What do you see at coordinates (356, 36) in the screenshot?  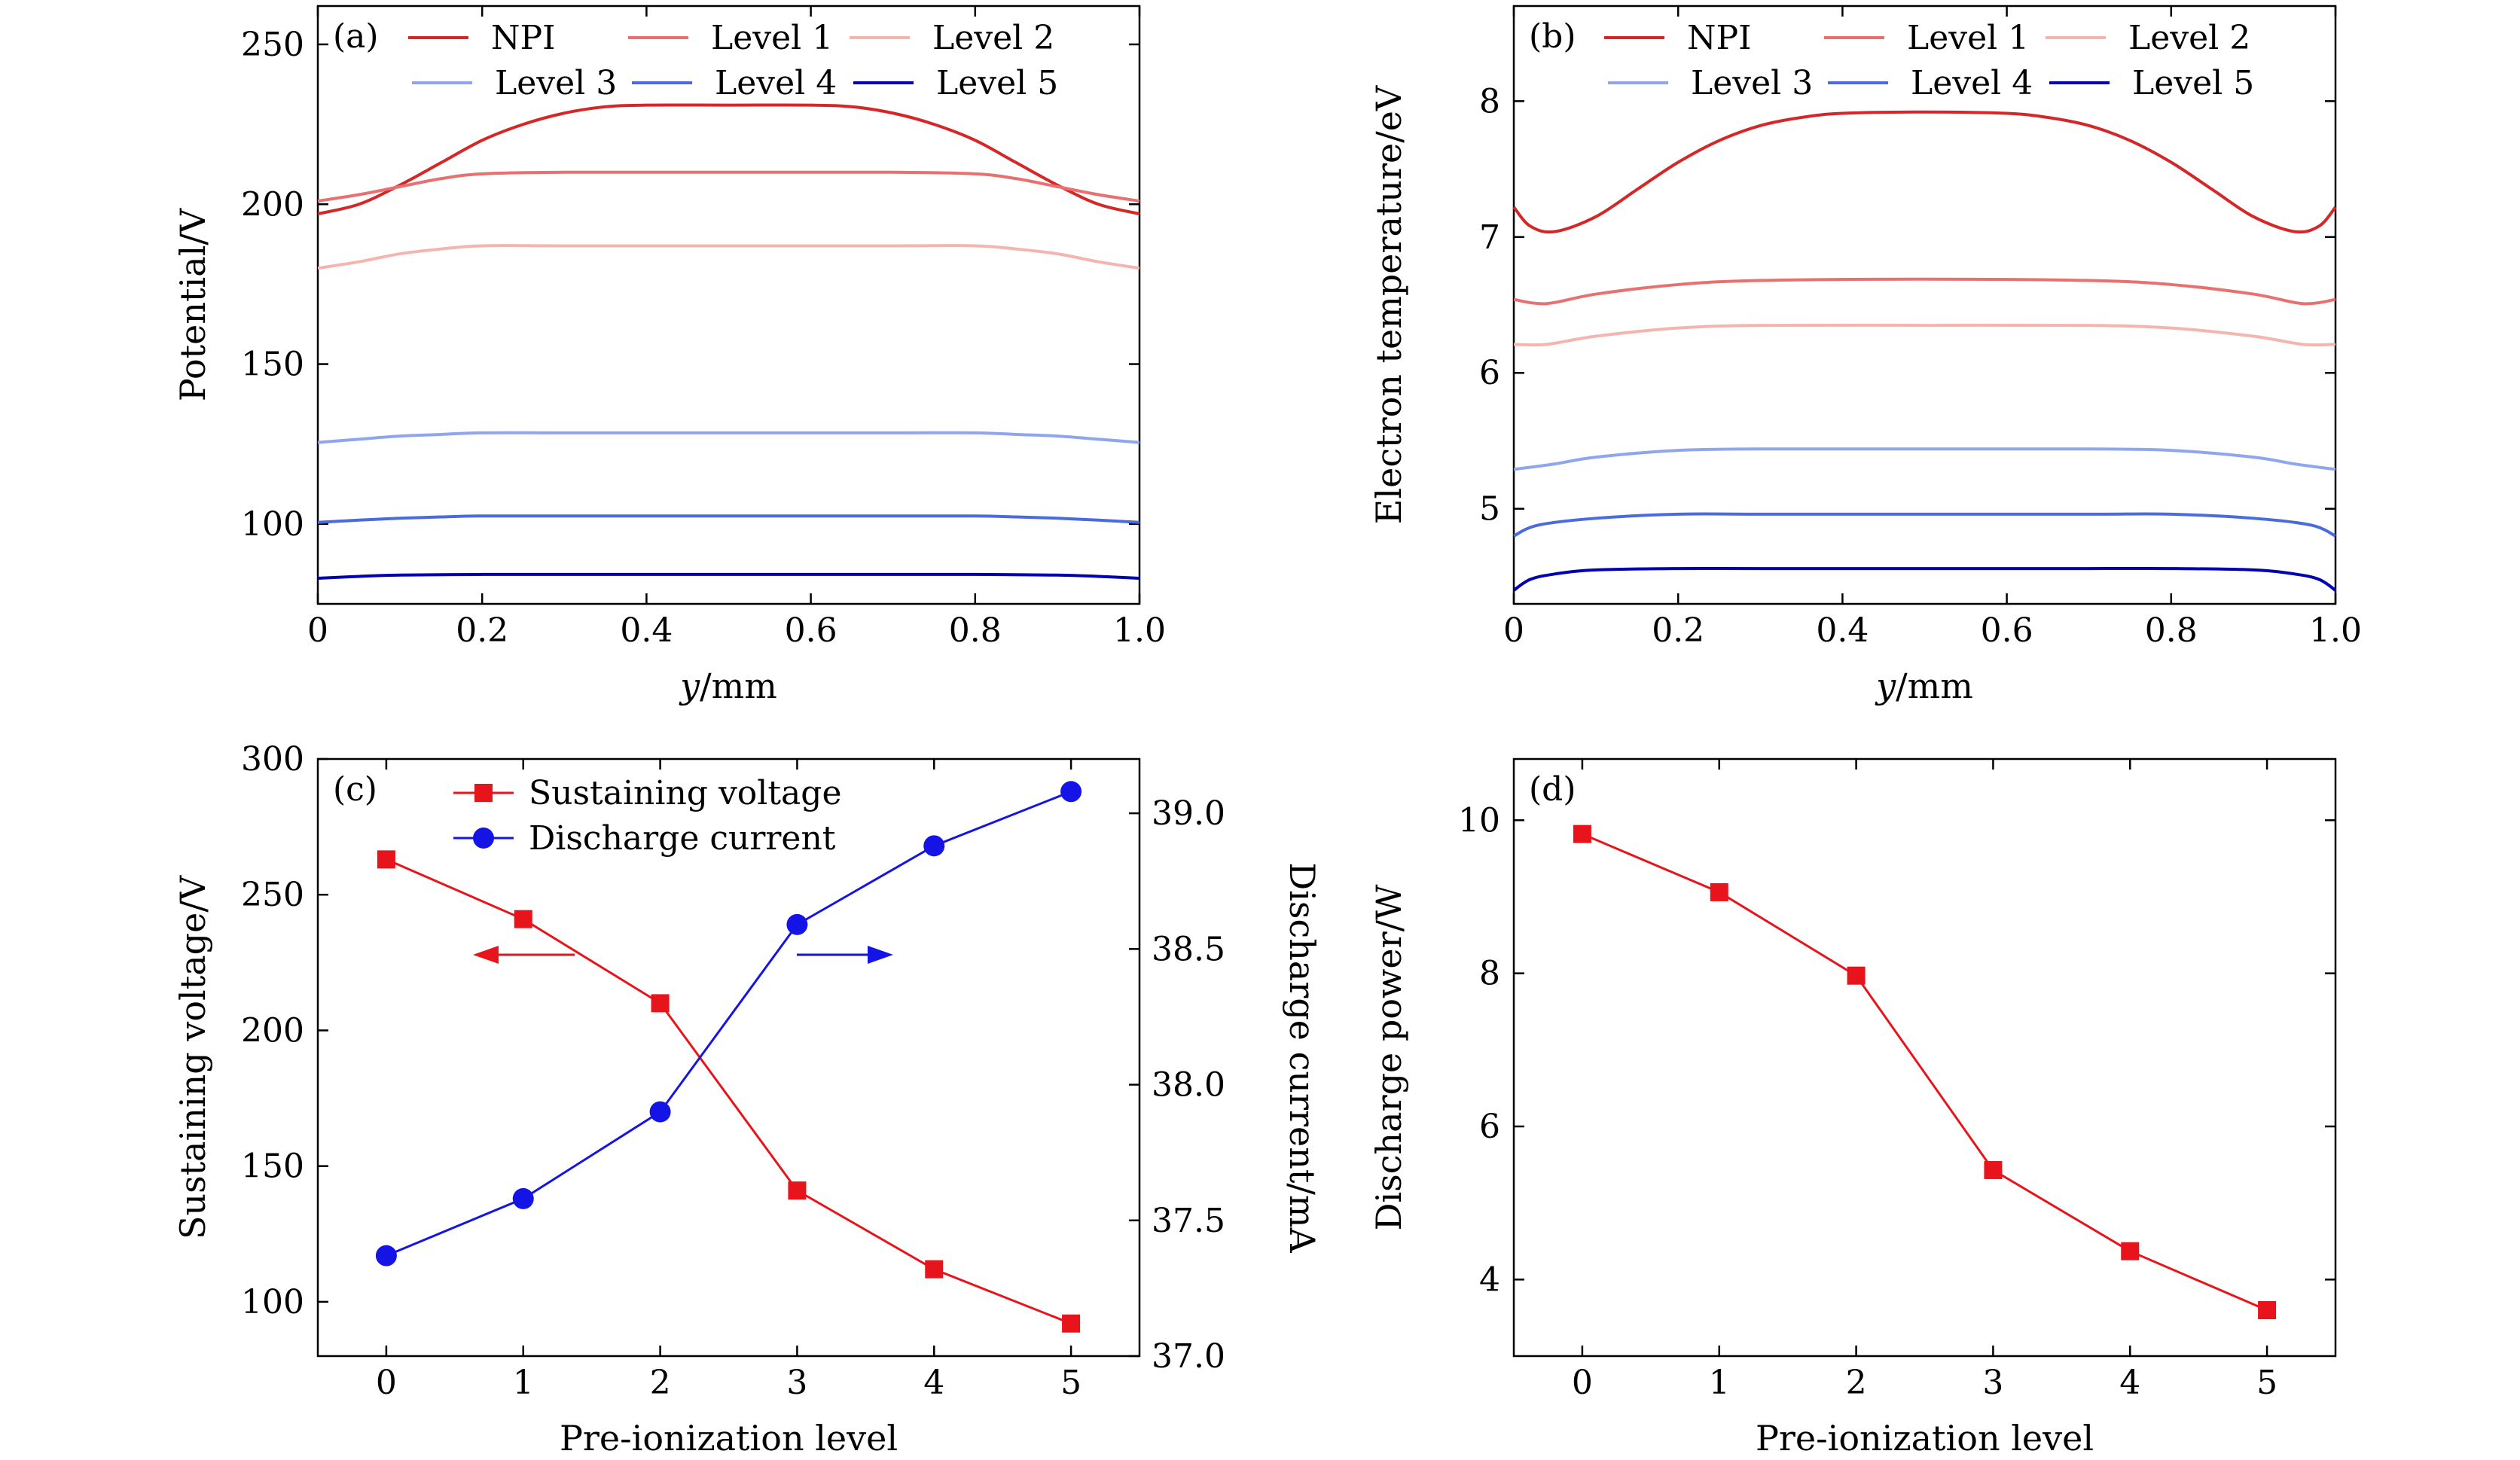 I see `panel-label: (a)` at bounding box center [356, 36].